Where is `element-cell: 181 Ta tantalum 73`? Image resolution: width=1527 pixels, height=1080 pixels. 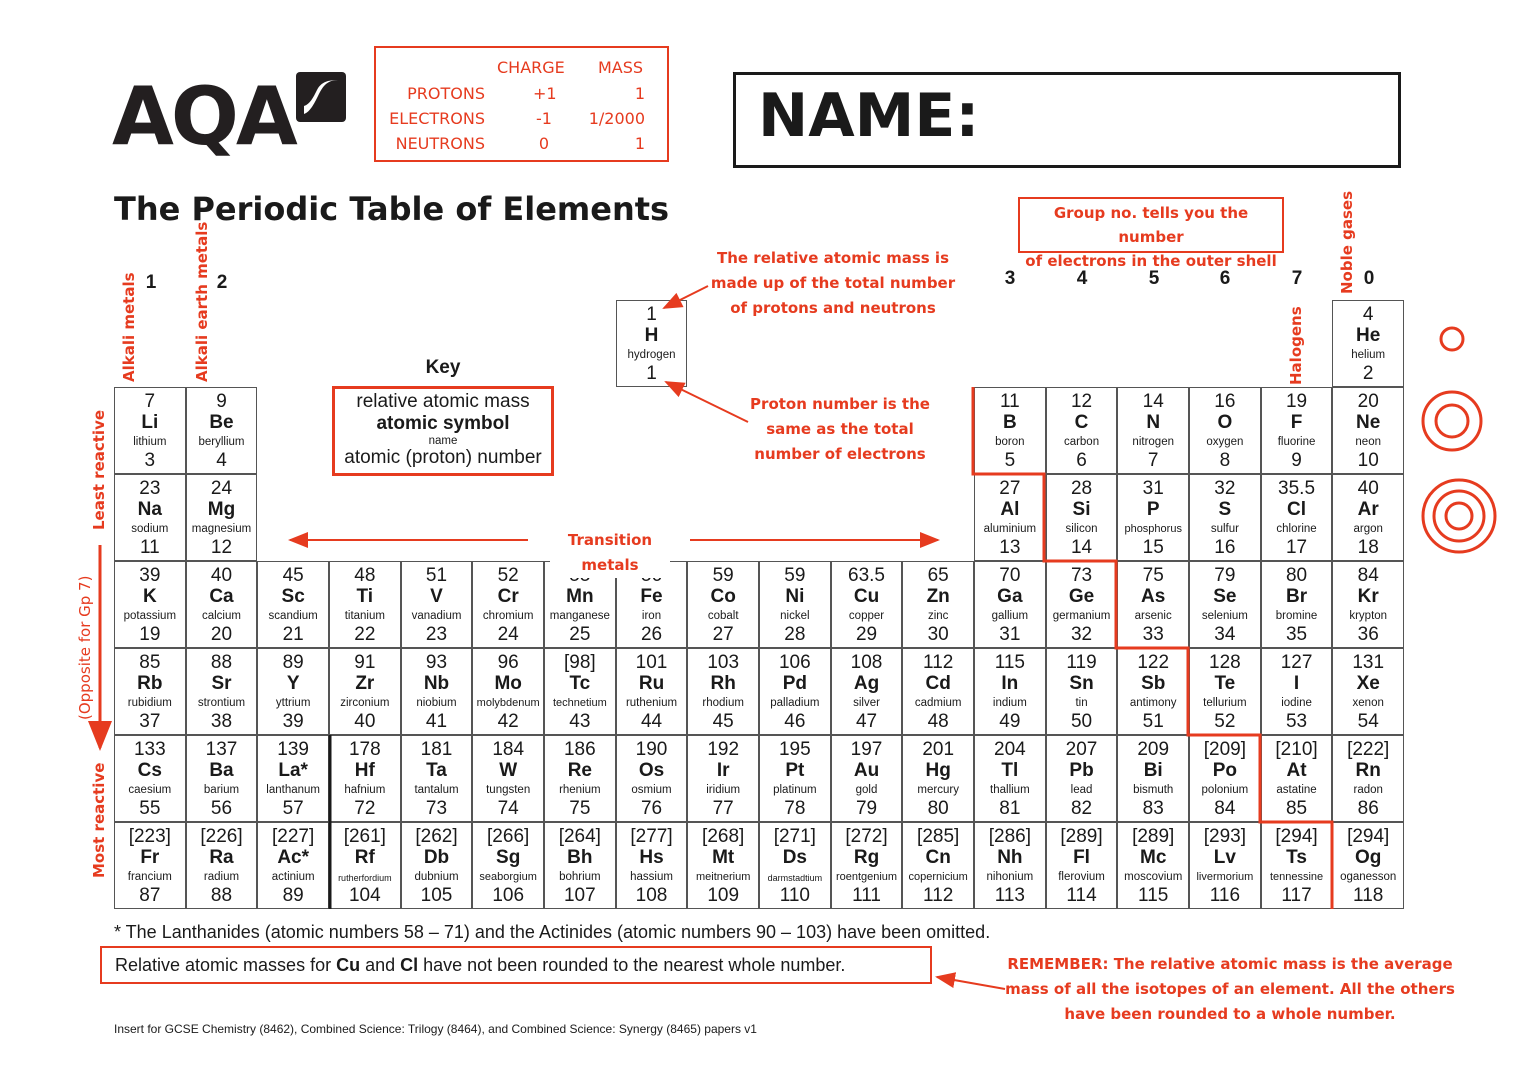
element-cell: 181 Ta tantalum 73 is located at coordinates (436, 778).